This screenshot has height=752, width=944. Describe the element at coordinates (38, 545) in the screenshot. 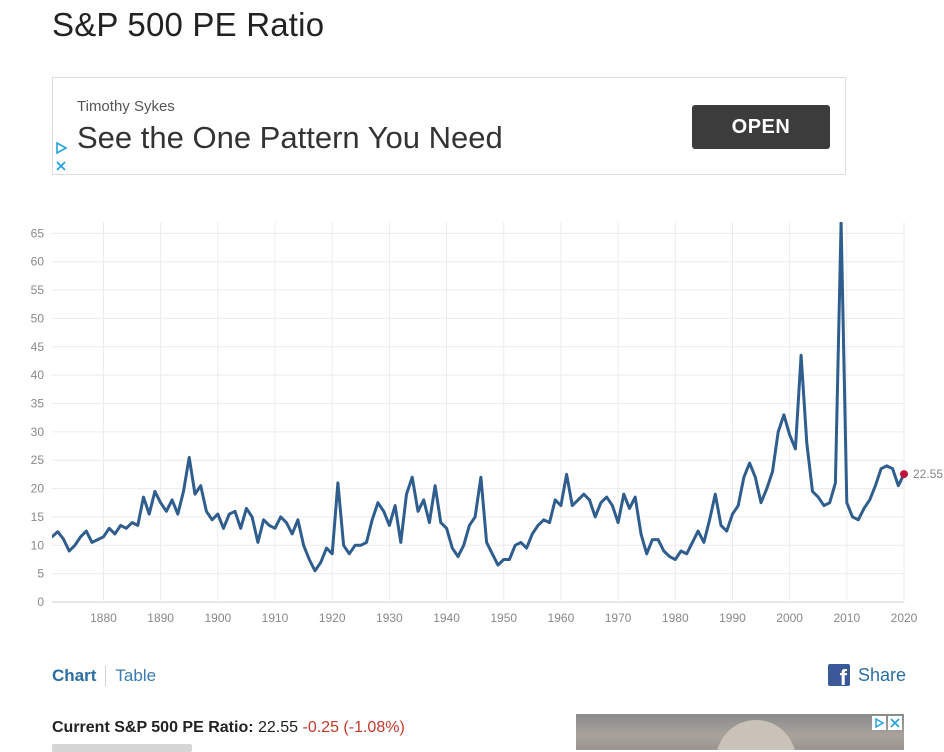

I see `y-tick-label: 10` at that location.